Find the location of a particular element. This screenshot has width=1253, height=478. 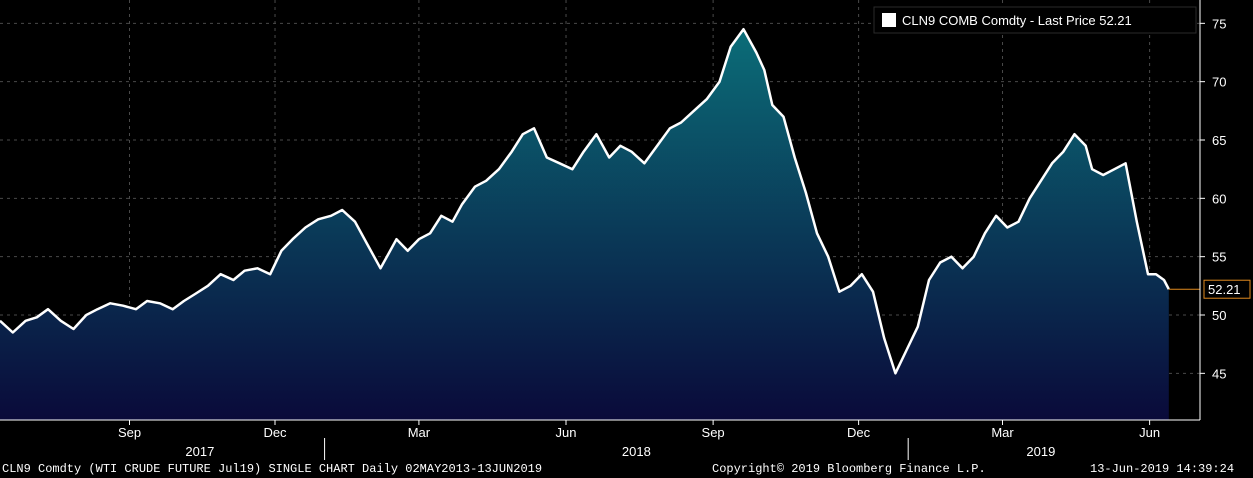

last-price-badge is located at coordinates (1227, 289).